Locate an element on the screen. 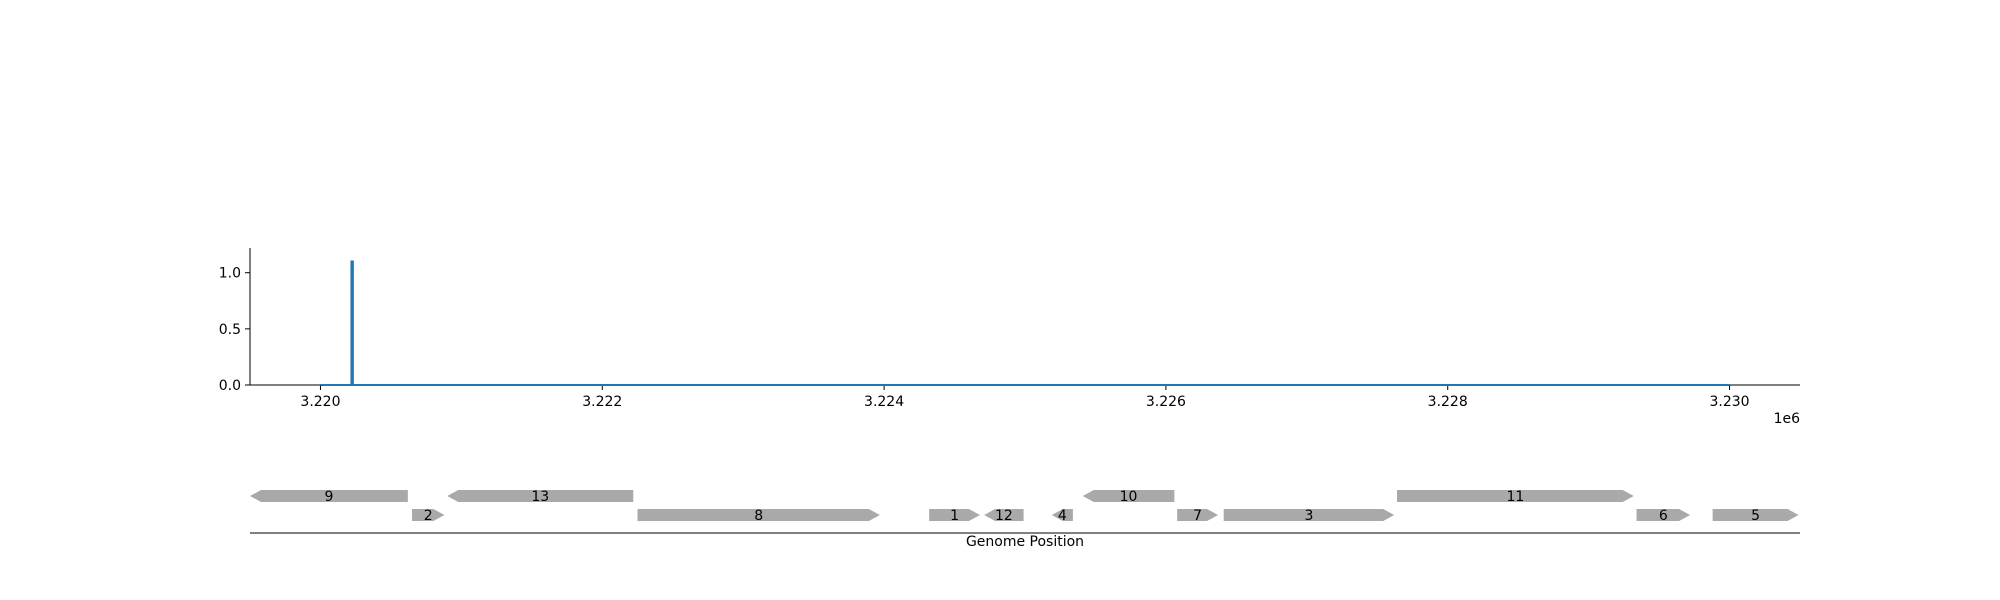 The height and width of the screenshot is (600, 2000). gene-label: 3 is located at coordinates (1308, 516).